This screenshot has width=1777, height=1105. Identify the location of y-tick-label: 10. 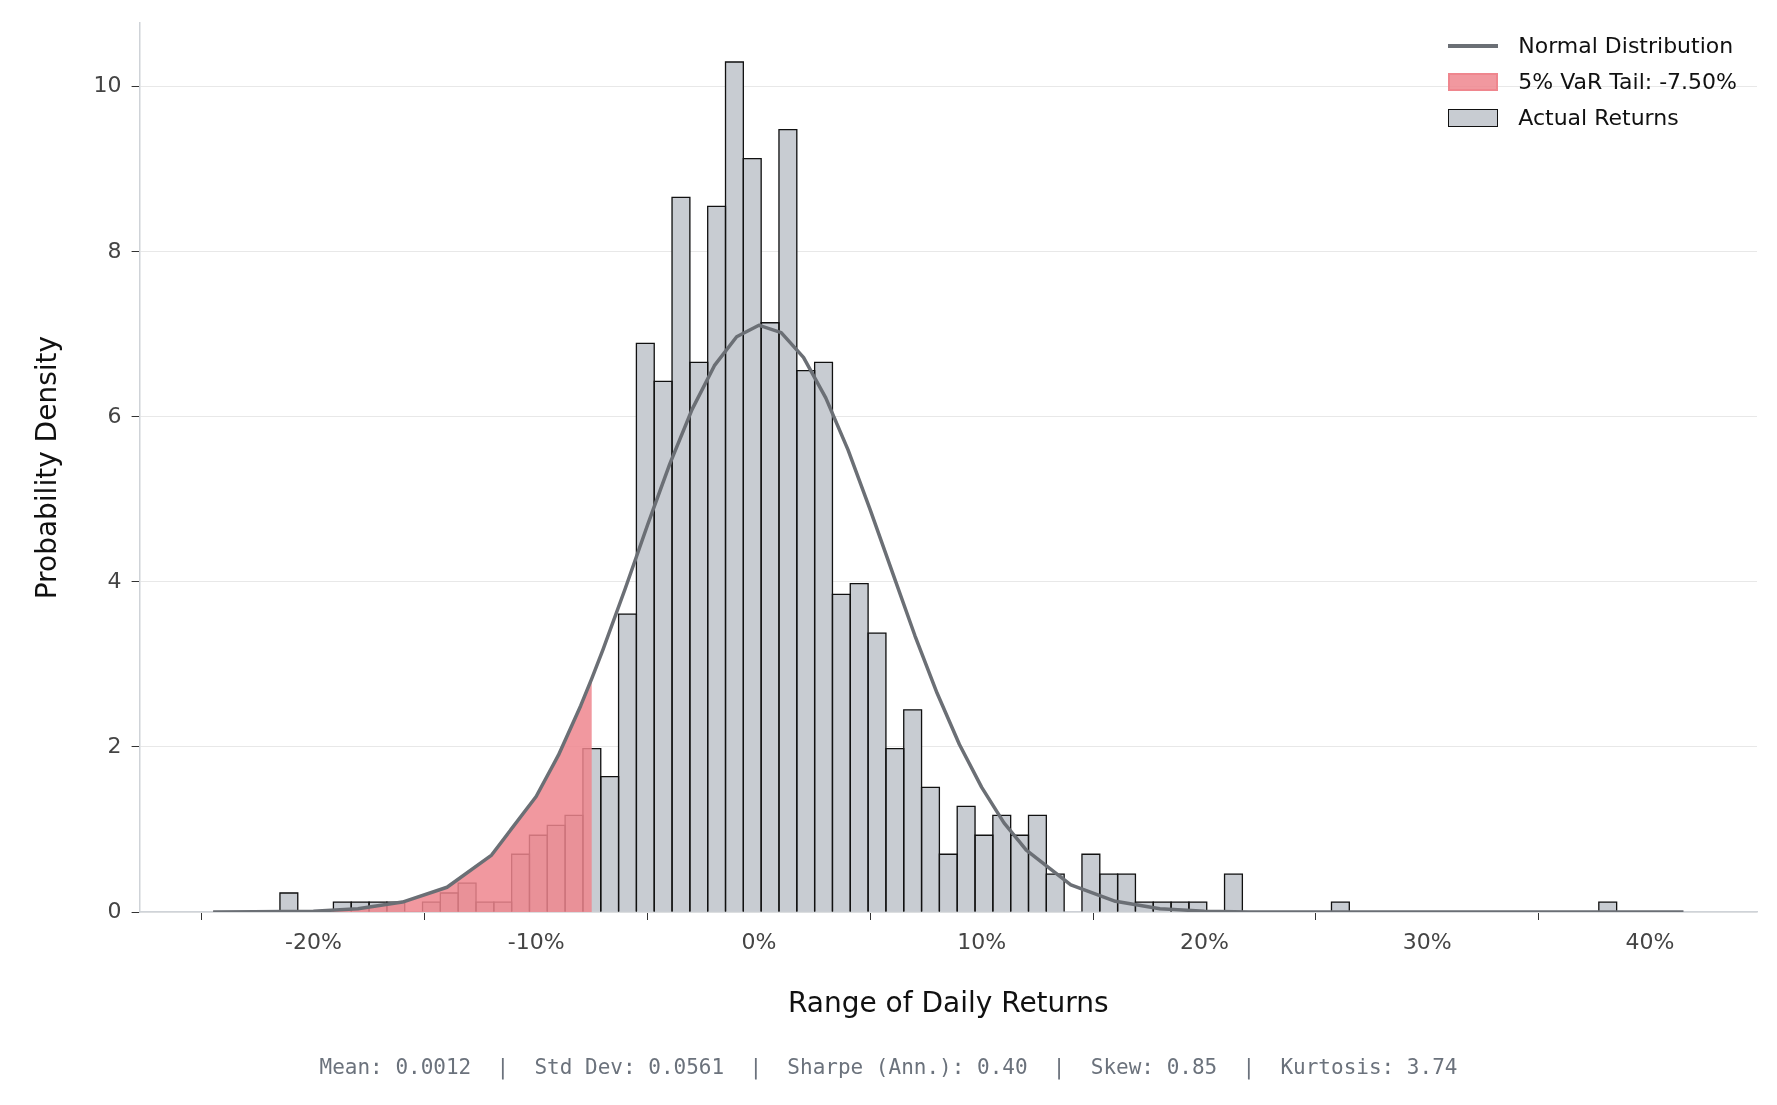
(107, 85).